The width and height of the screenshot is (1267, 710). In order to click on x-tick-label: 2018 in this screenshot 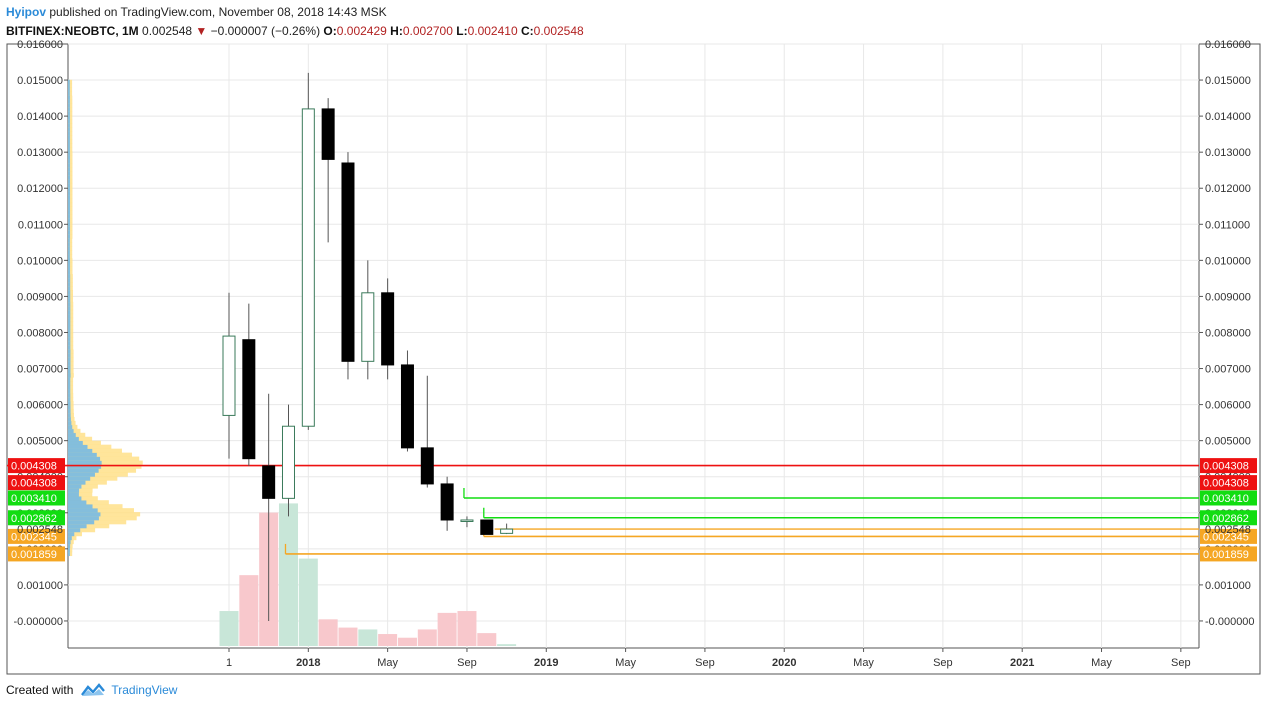, I will do `click(308, 663)`.